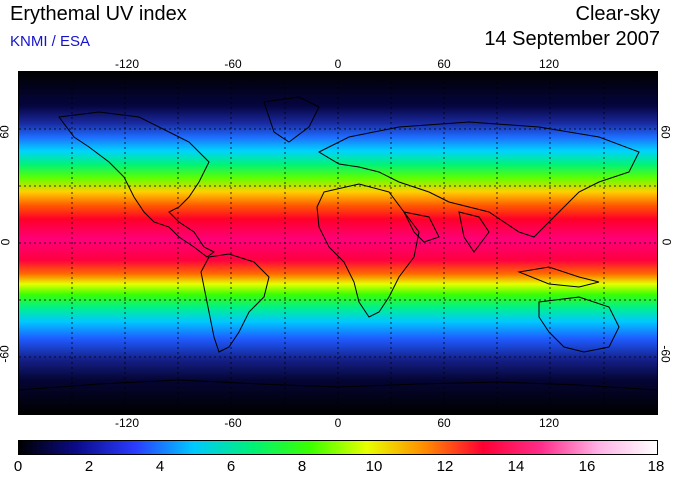 The height and width of the screenshot is (480, 678). Describe the element at coordinates (617, 14) in the screenshot. I see `sky-condition: Clear-sky` at that location.